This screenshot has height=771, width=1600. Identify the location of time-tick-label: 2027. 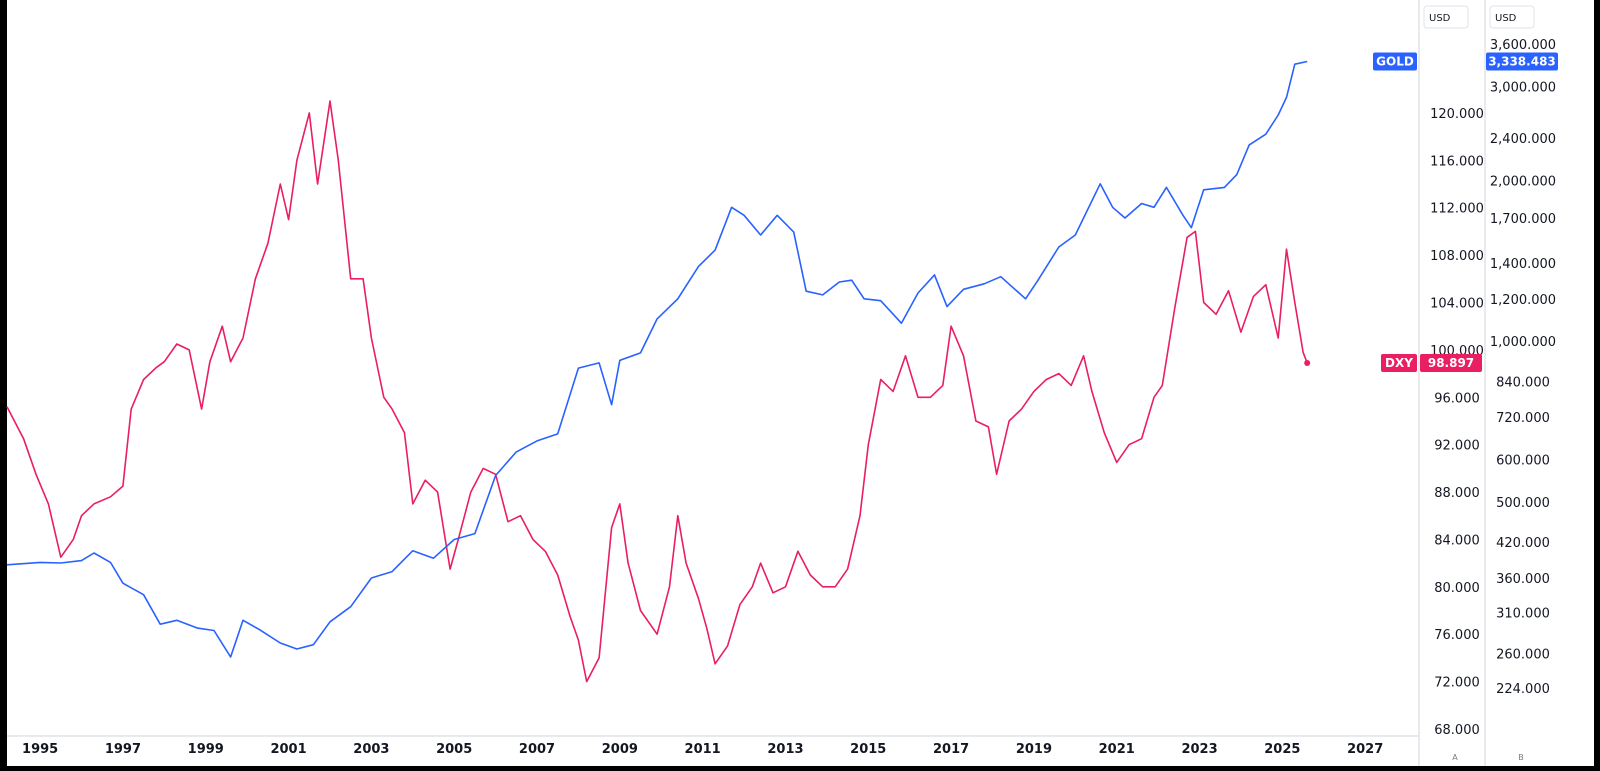
(1365, 749).